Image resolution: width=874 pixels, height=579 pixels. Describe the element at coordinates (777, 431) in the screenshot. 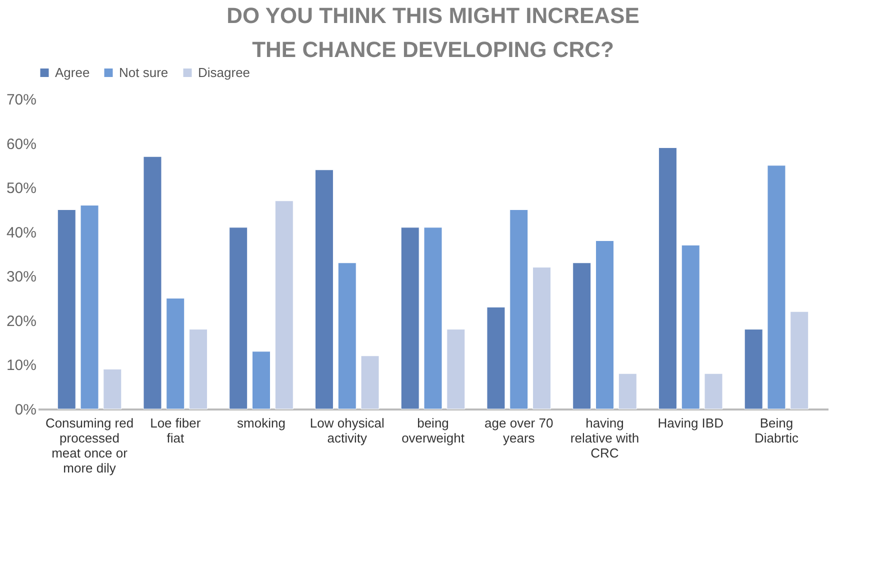

I see `x-tick-label: Being Diabrtic` at that location.